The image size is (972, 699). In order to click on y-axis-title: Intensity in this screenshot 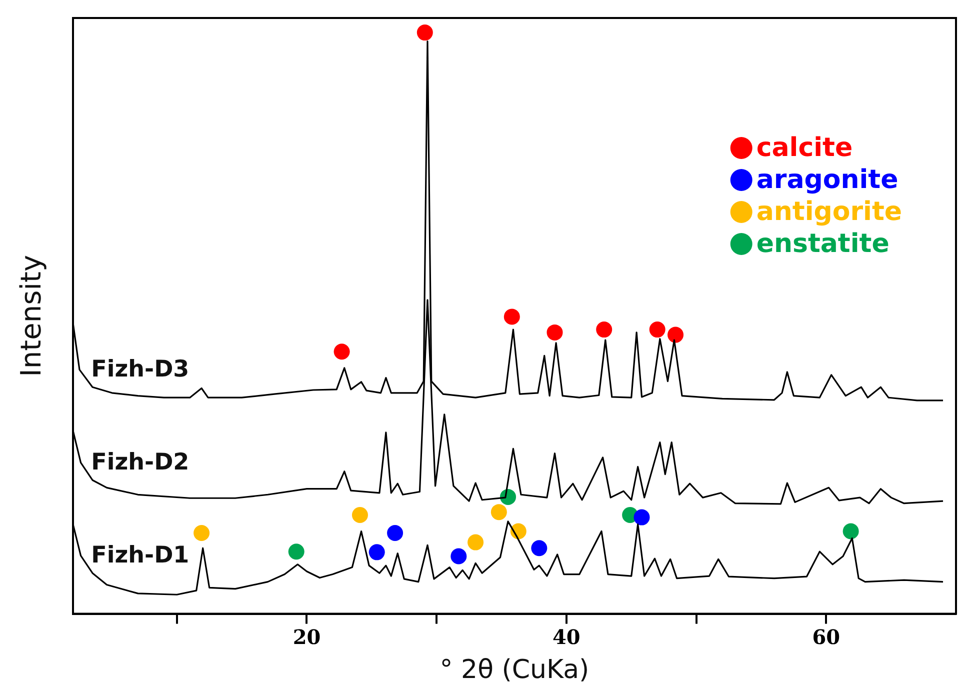, I will do `click(31, 315)`.